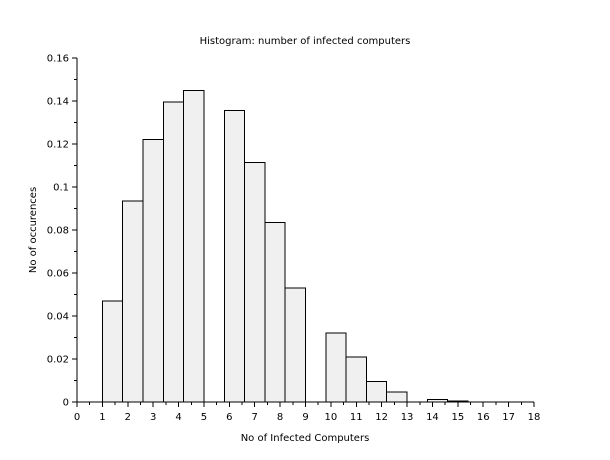 The width and height of the screenshot is (610, 460). Describe the element at coordinates (229, 417) in the screenshot. I see `x-tick-label-6: 6` at that location.